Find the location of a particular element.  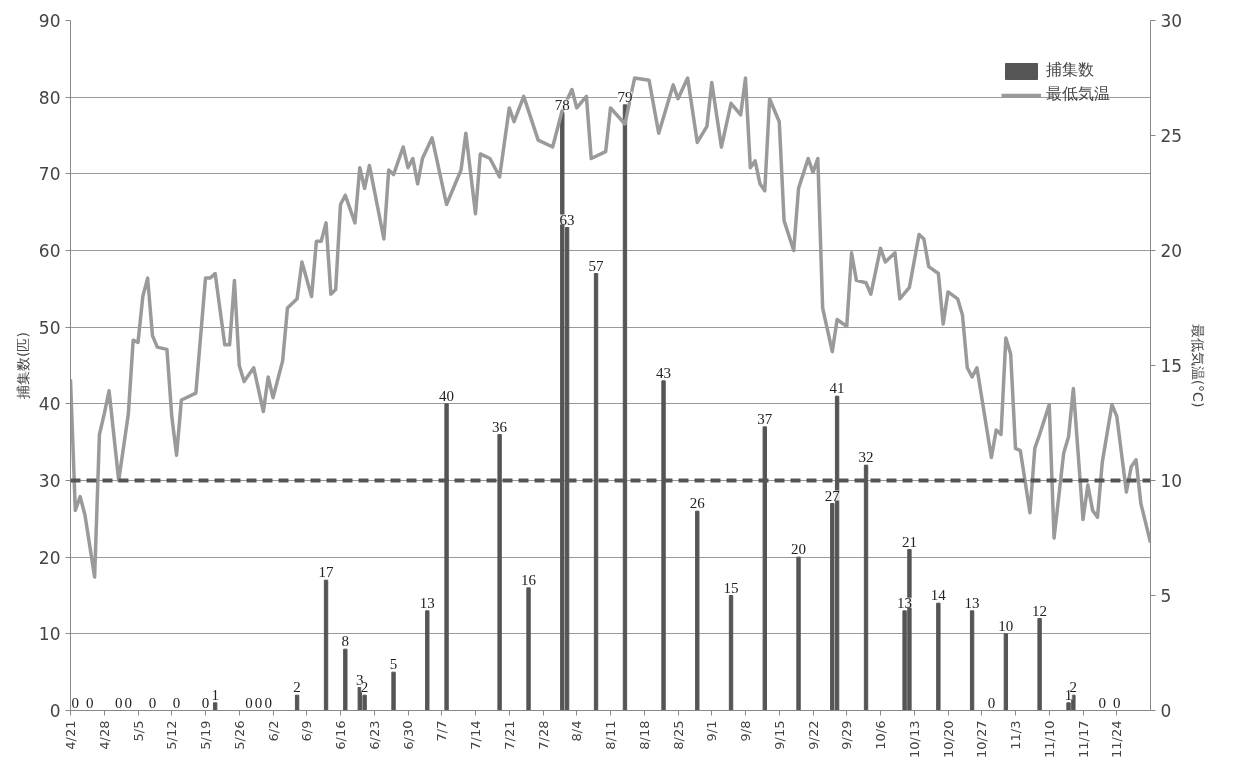

x-tick-label: 9/29 is located at coordinates (847, 735).